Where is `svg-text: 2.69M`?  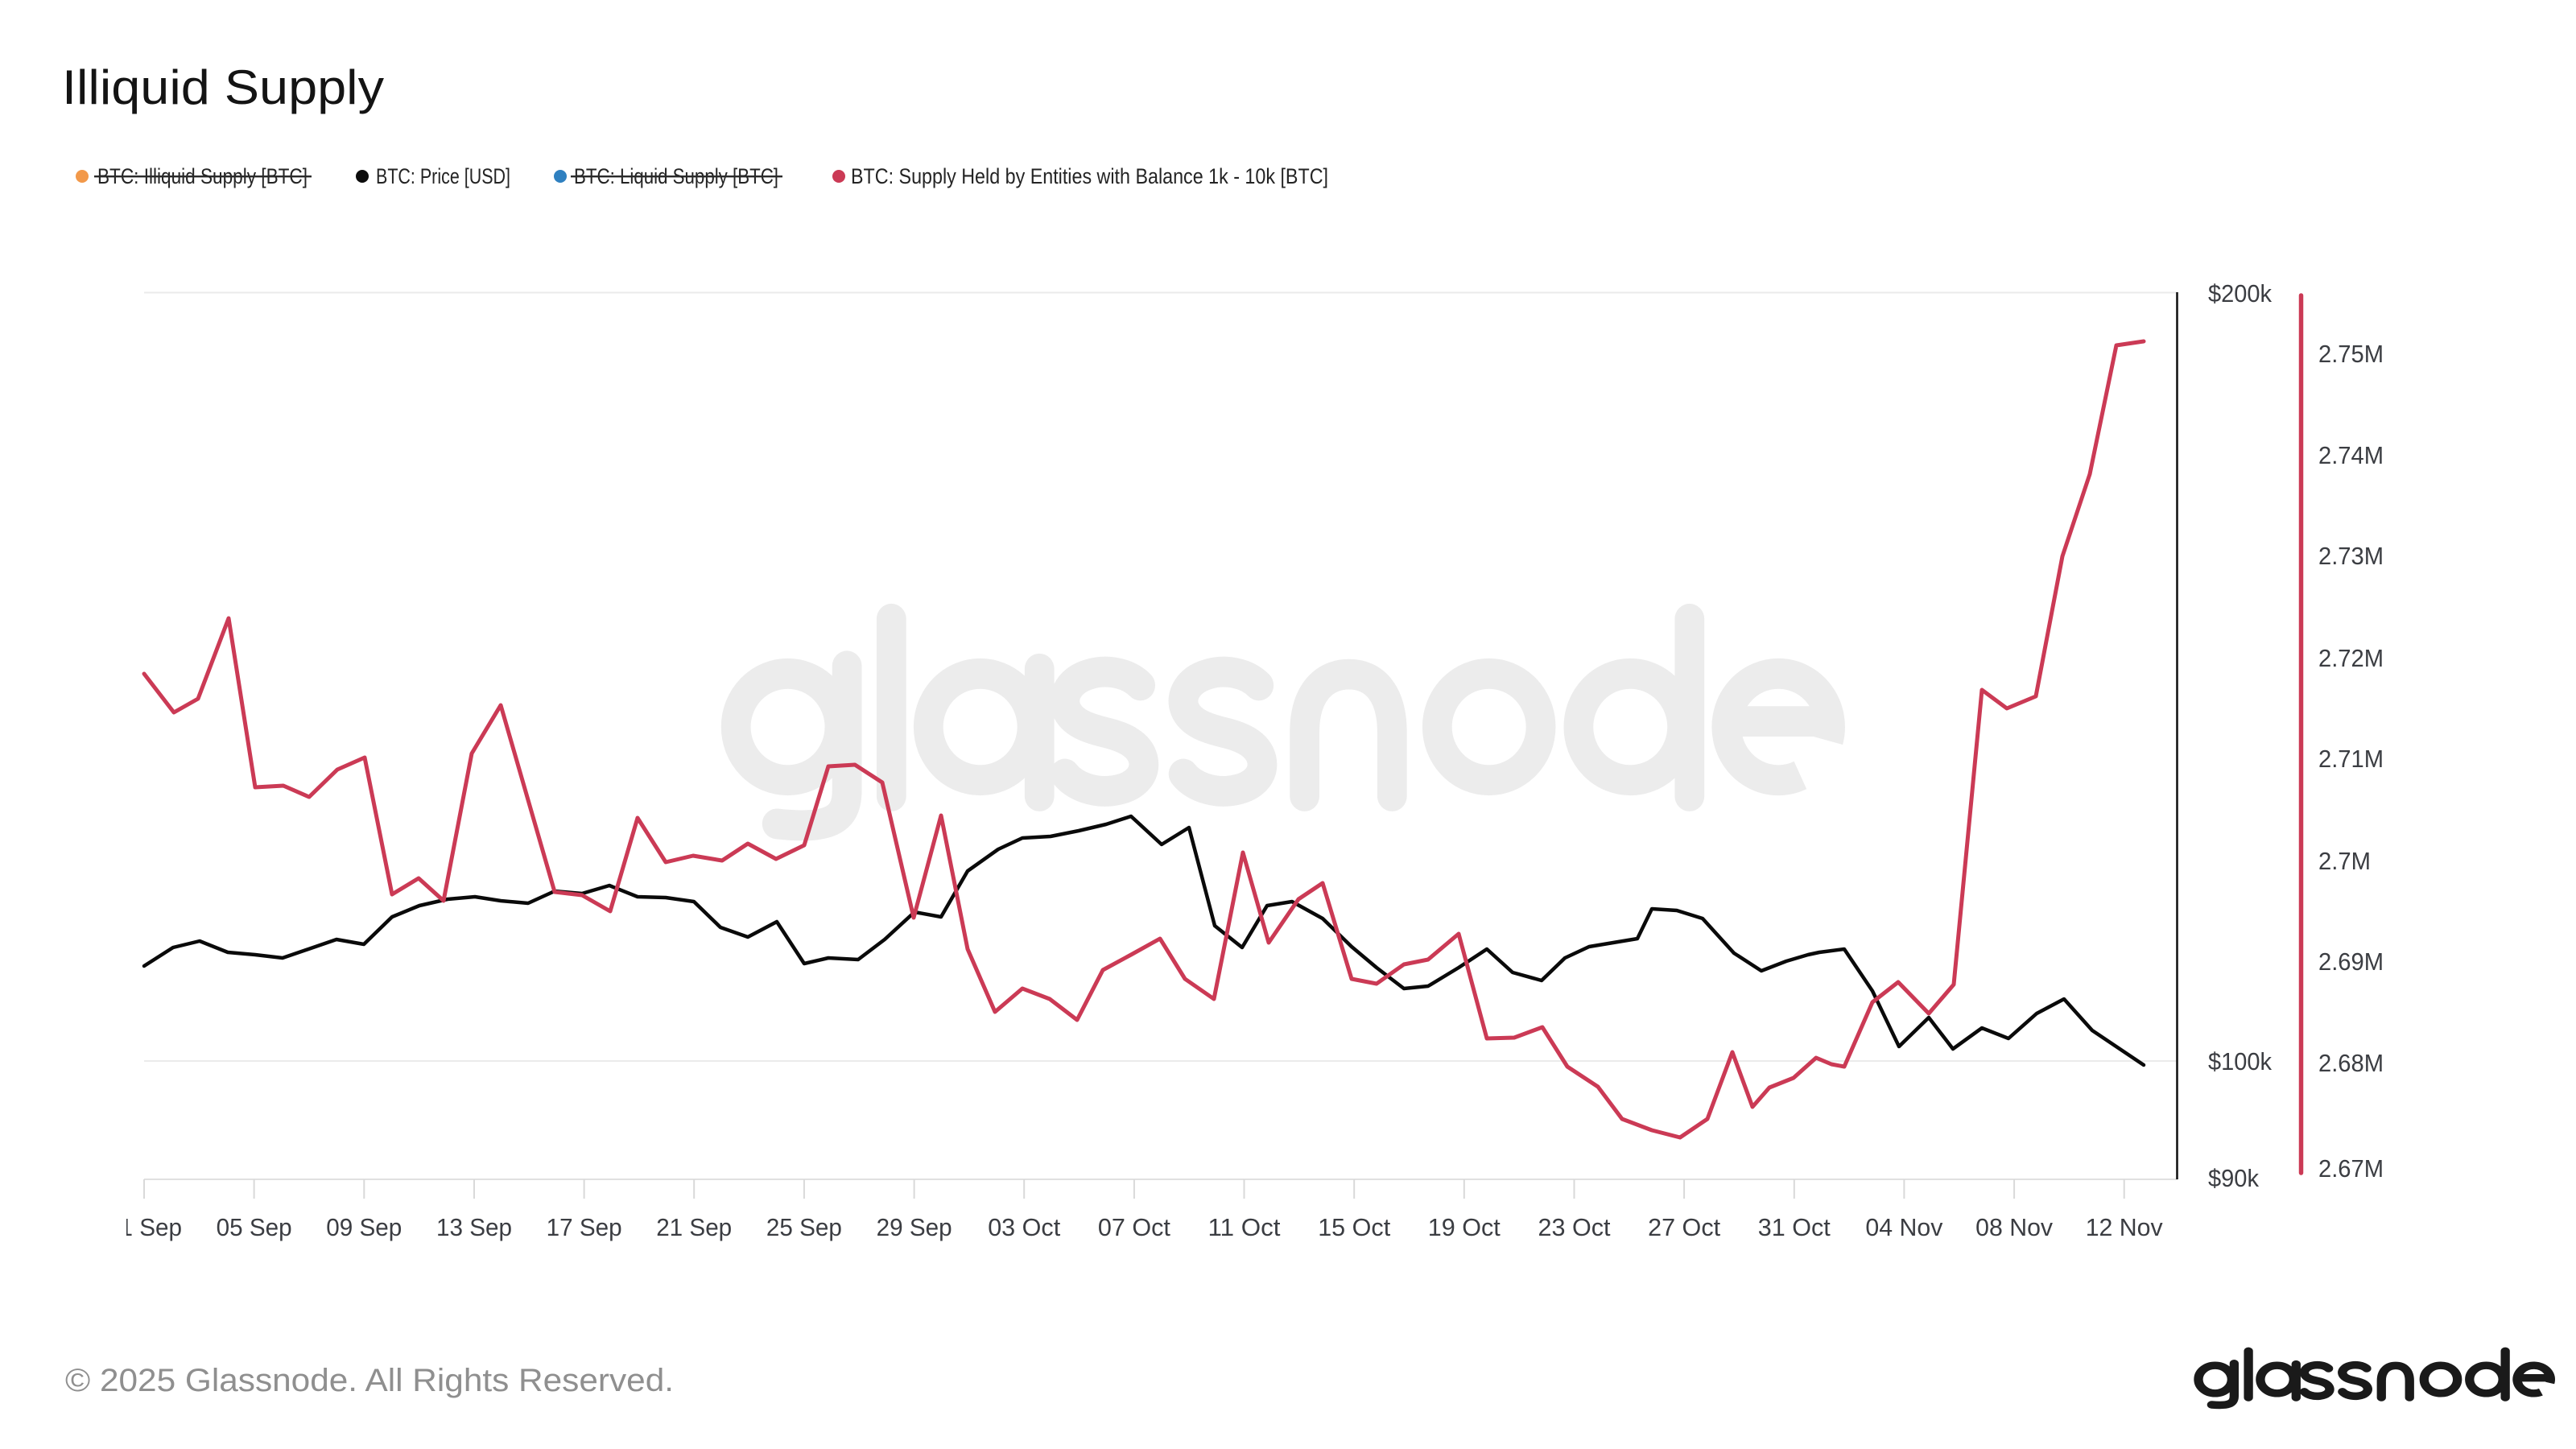 svg-text: 2.69M is located at coordinates (2351, 961).